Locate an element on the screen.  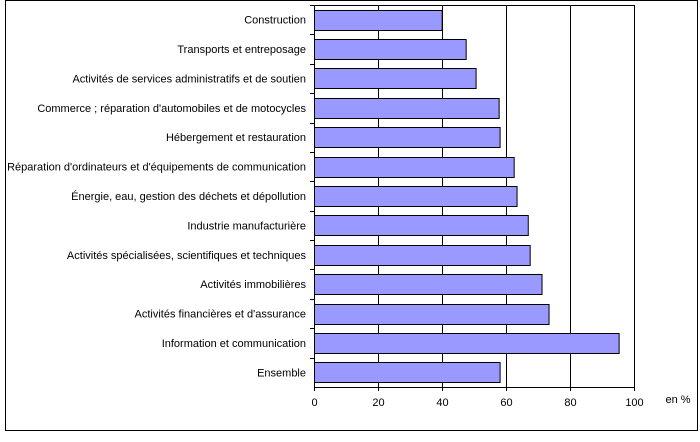
x-tick-label: 80 is located at coordinates (570, 403).